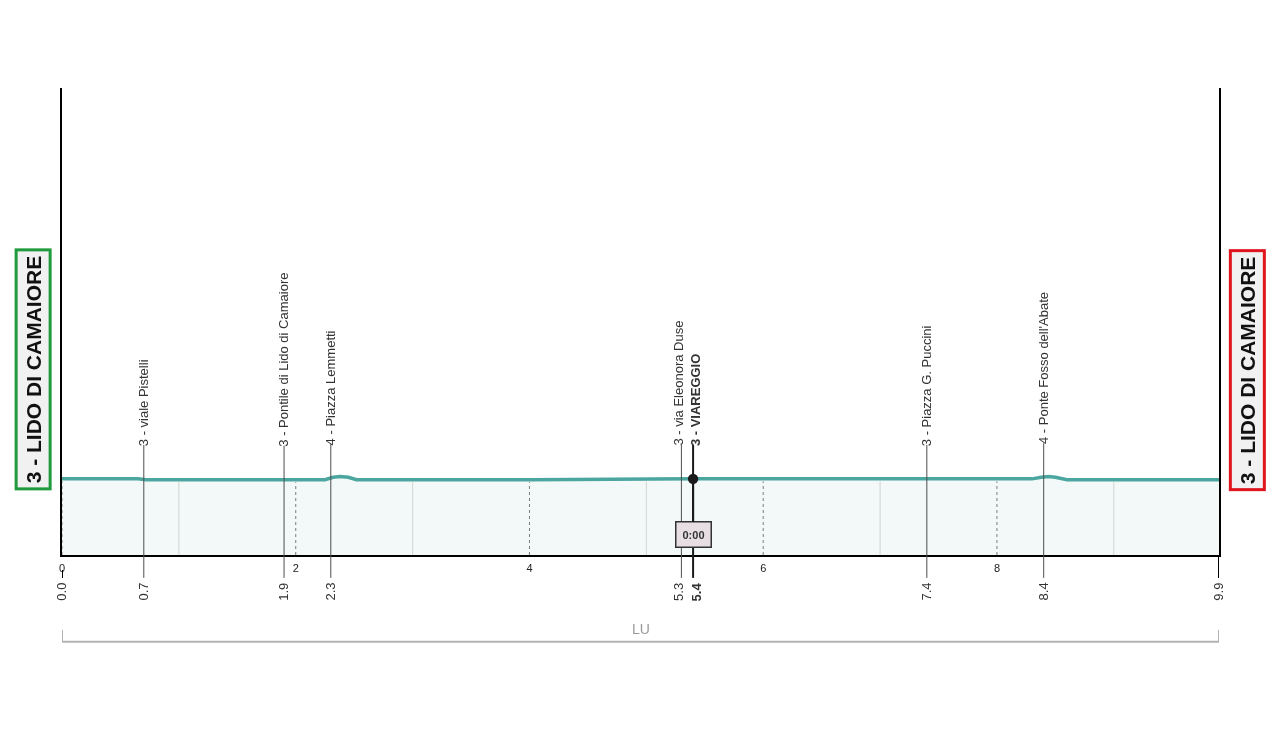 The height and width of the screenshot is (731, 1280). I want to click on annotation: 4 - Piazza Lemmetti, so click(331, 388).